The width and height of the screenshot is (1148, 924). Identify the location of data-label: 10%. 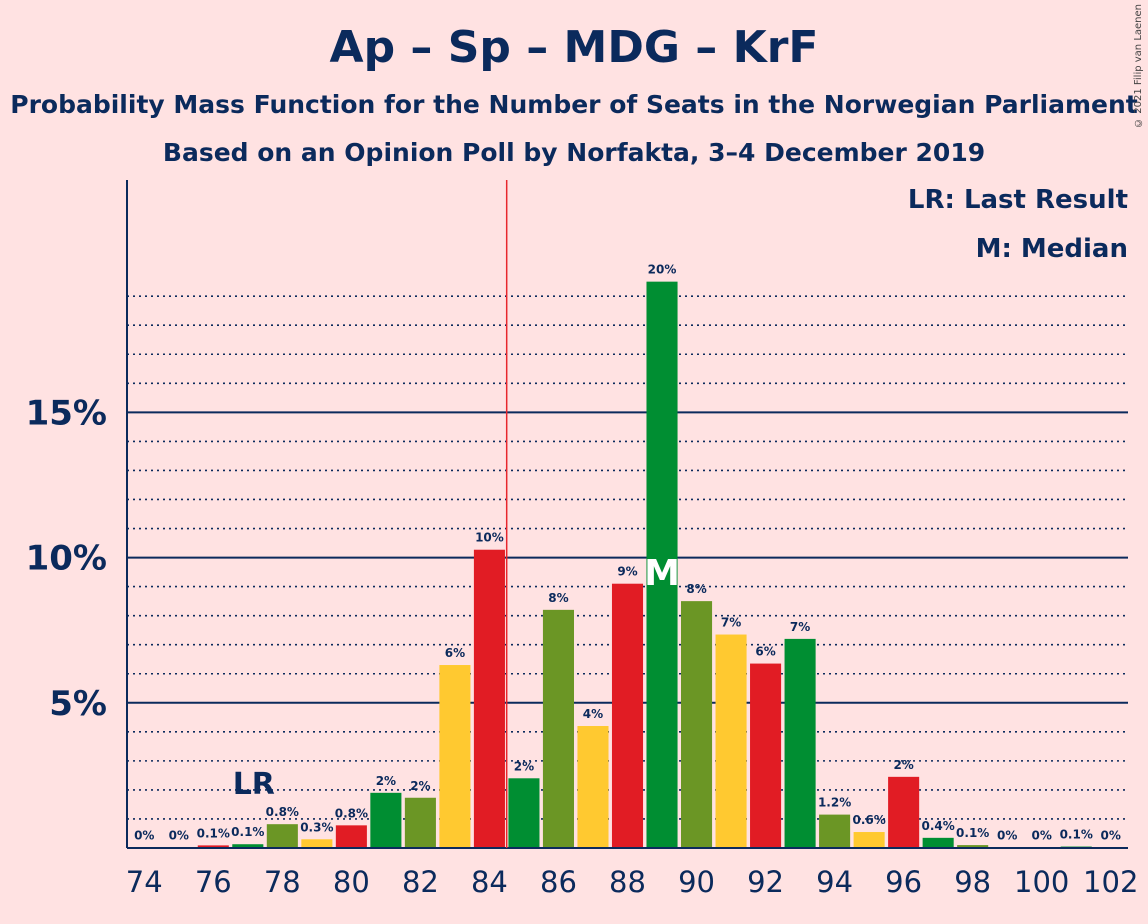
(489, 538).